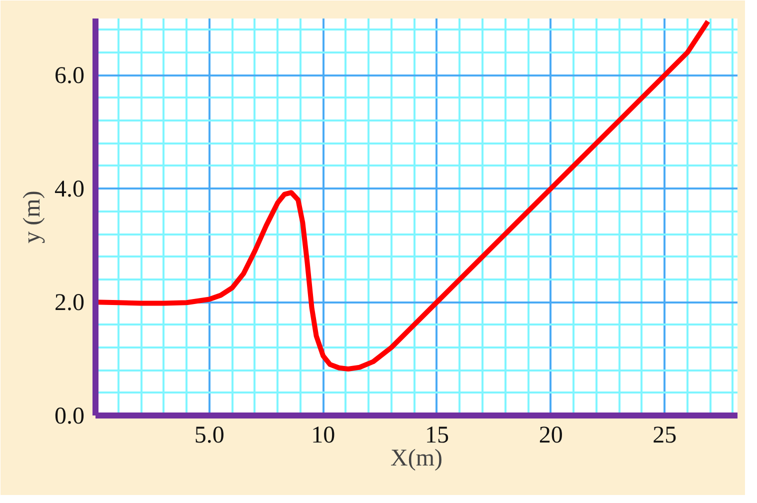 The image size is (757, 503). I want to click on x-tick-label: 5.0, so click(209, 435).